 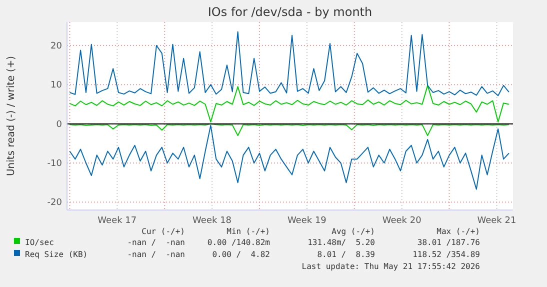 What do you see at coordinates (212, 221) in the screenshot?
I see `x-tick-label: Week 18` at bounding box center [212, 221].